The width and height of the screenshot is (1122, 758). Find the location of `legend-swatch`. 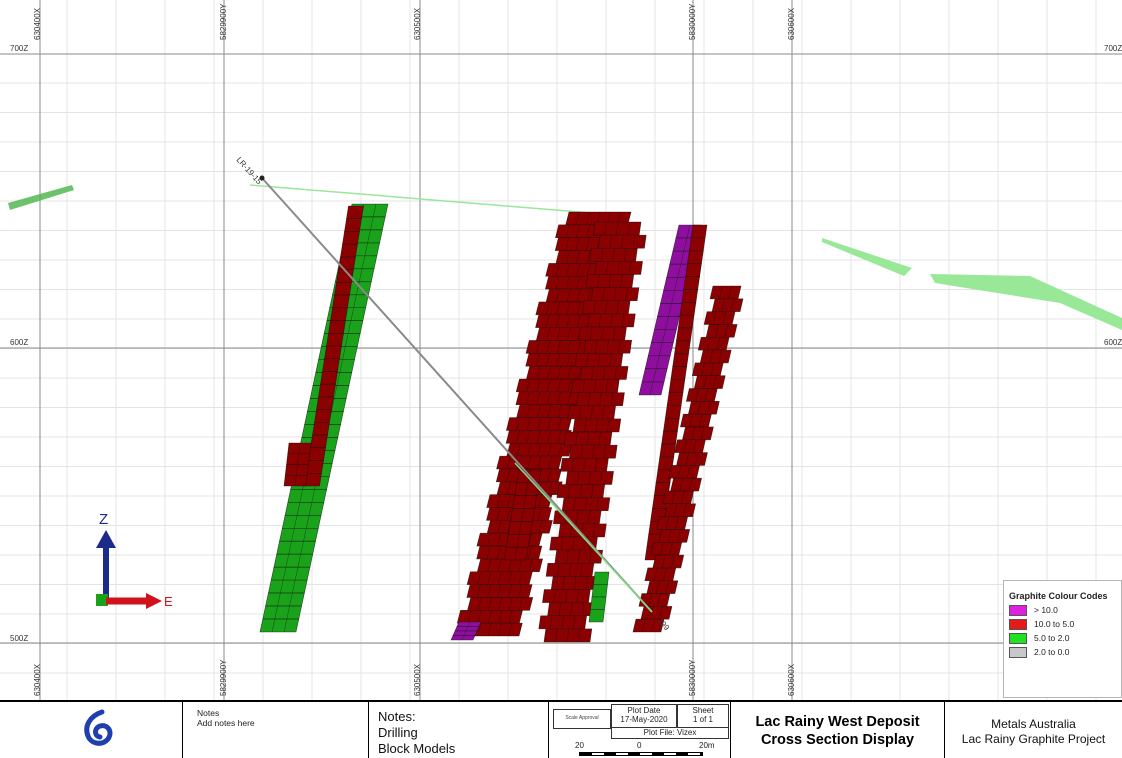

legend-swatch is located at coordinates (1018, 652).